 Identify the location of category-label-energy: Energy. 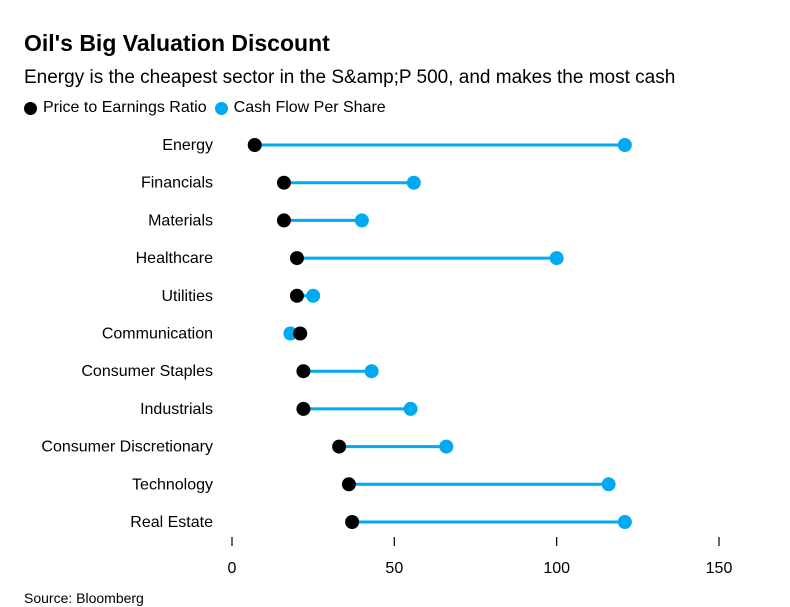
(187, 145).